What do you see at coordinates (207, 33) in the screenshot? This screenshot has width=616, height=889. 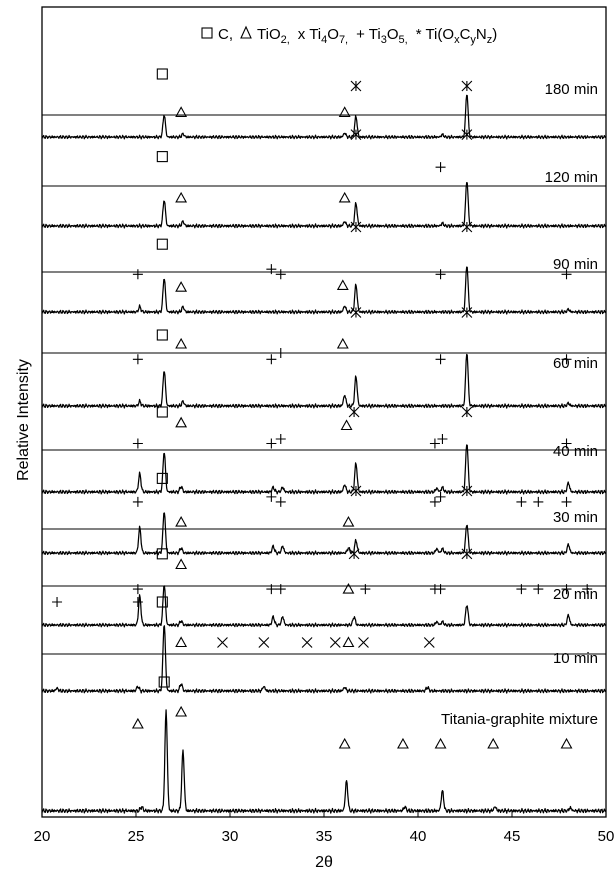 I see `legend-square-symbol` at bounding box center [207, 33].